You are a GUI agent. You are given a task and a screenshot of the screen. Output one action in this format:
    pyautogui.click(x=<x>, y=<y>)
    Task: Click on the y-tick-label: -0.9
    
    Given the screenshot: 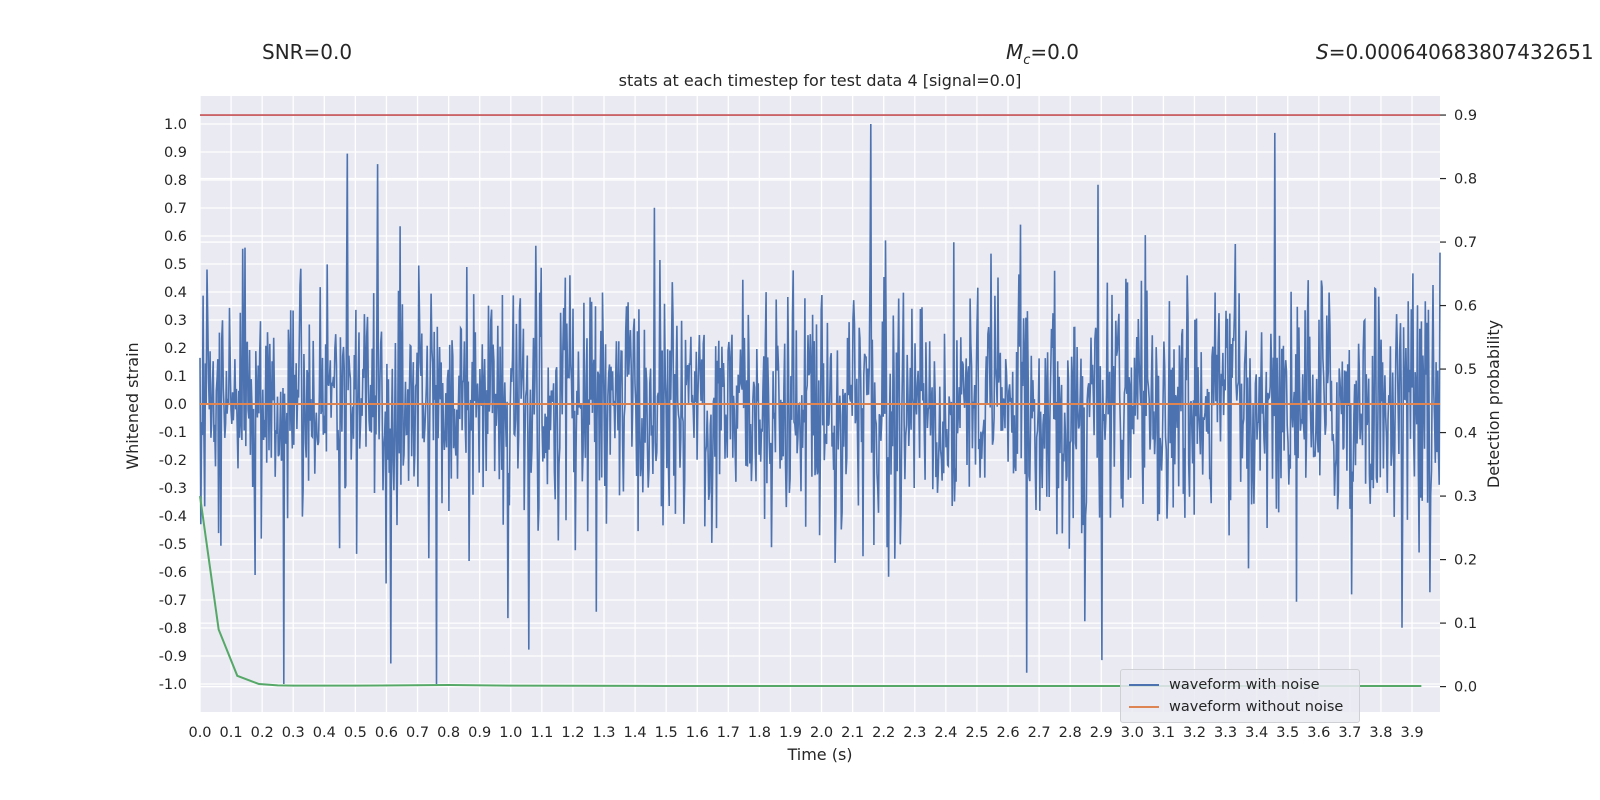 What is the action you would take?
    pyautogui.click(x=173, y=657)
    